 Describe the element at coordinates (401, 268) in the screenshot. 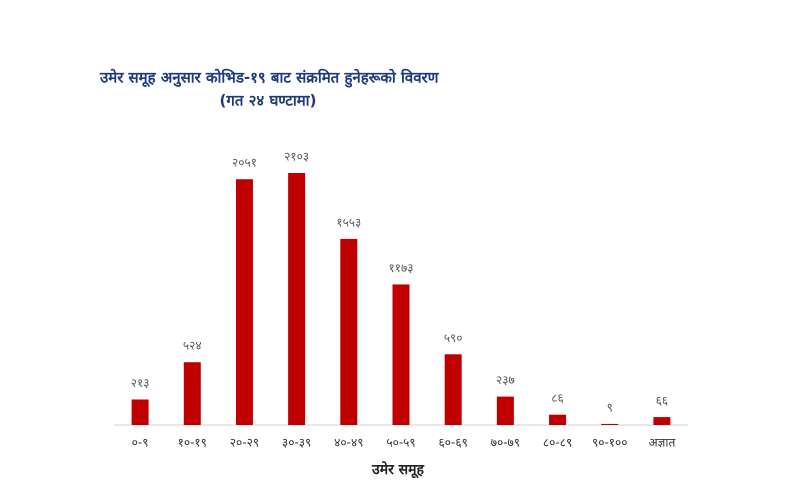

I see `value-label: ११७३` at that location.